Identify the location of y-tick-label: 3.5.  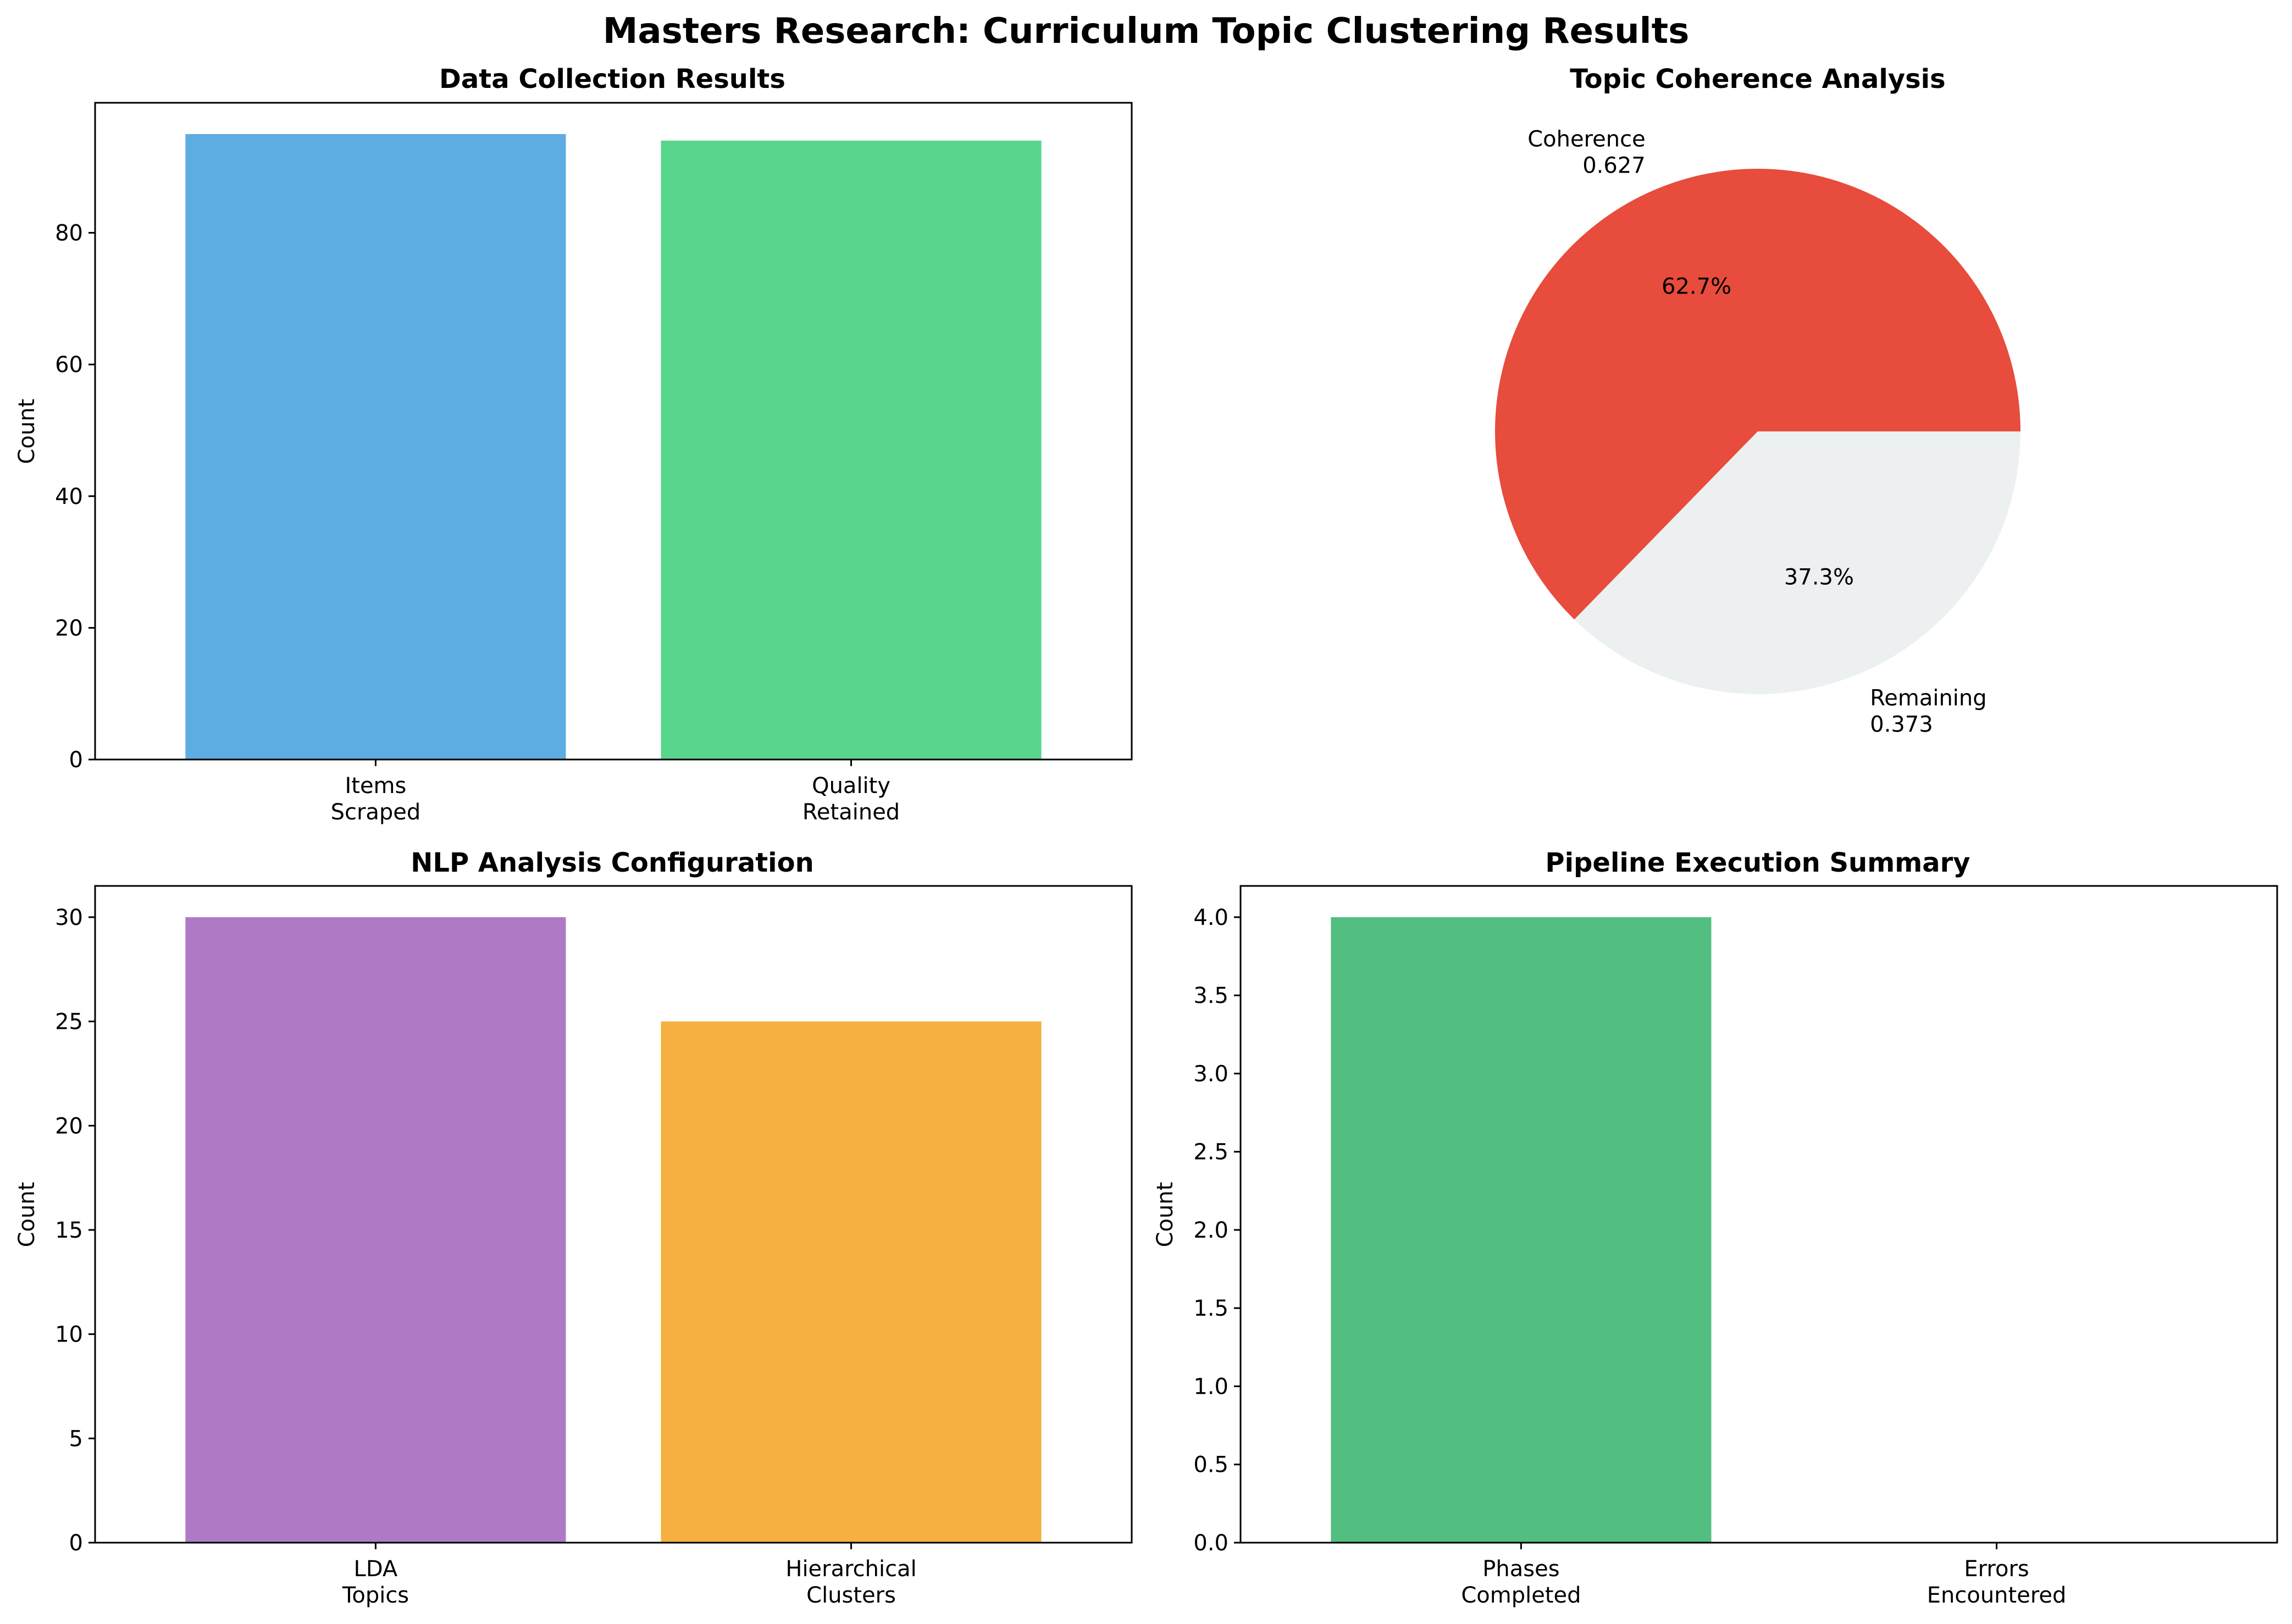
(1210, 995).